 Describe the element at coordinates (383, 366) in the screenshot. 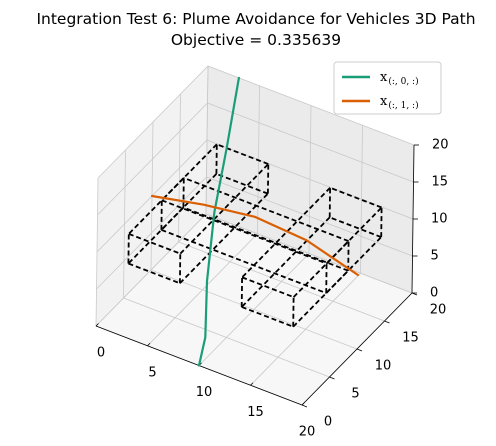

I see `y-tick-label: 10` at that location.